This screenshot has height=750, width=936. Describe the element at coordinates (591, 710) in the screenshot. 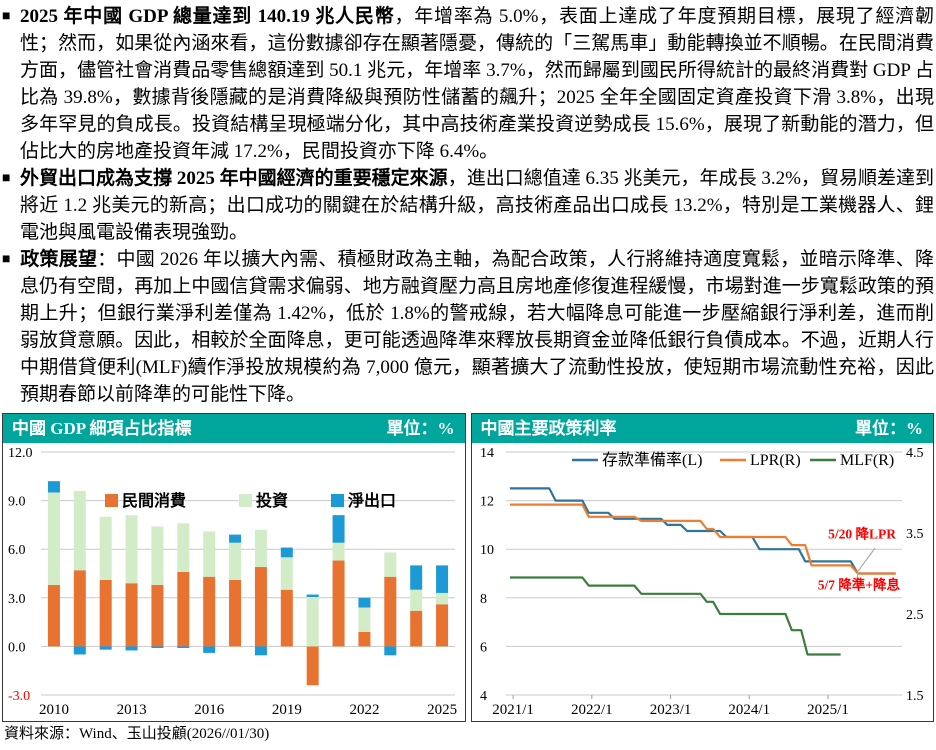

I see `svg-text: 2022/1` at that location.